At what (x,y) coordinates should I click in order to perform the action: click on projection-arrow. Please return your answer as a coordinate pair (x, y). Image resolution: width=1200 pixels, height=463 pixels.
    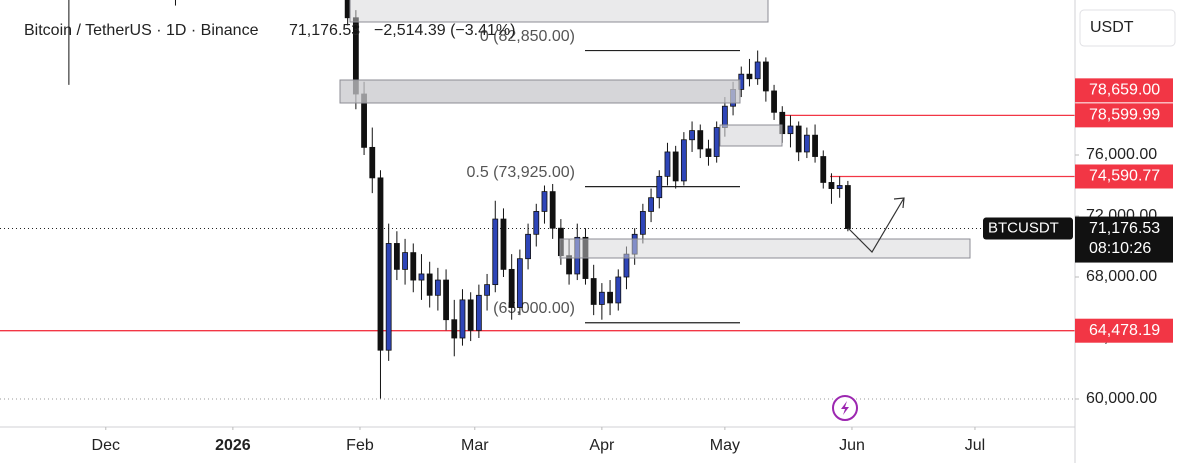
    Looking at the image, I should click on (876, 225).